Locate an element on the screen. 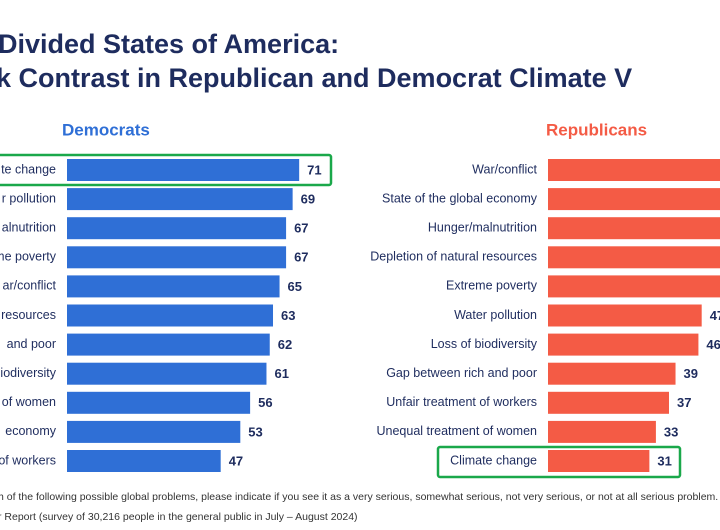  category-label: of women is located at coordinates (29, 402).